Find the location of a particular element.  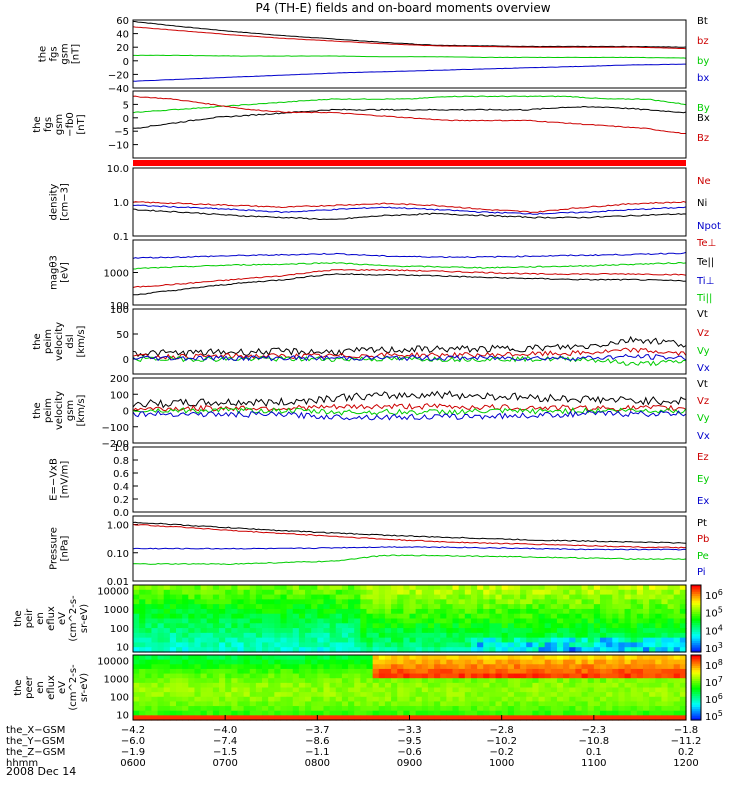

x-tick-label: −7.4 is located at coordinates (225, 741).